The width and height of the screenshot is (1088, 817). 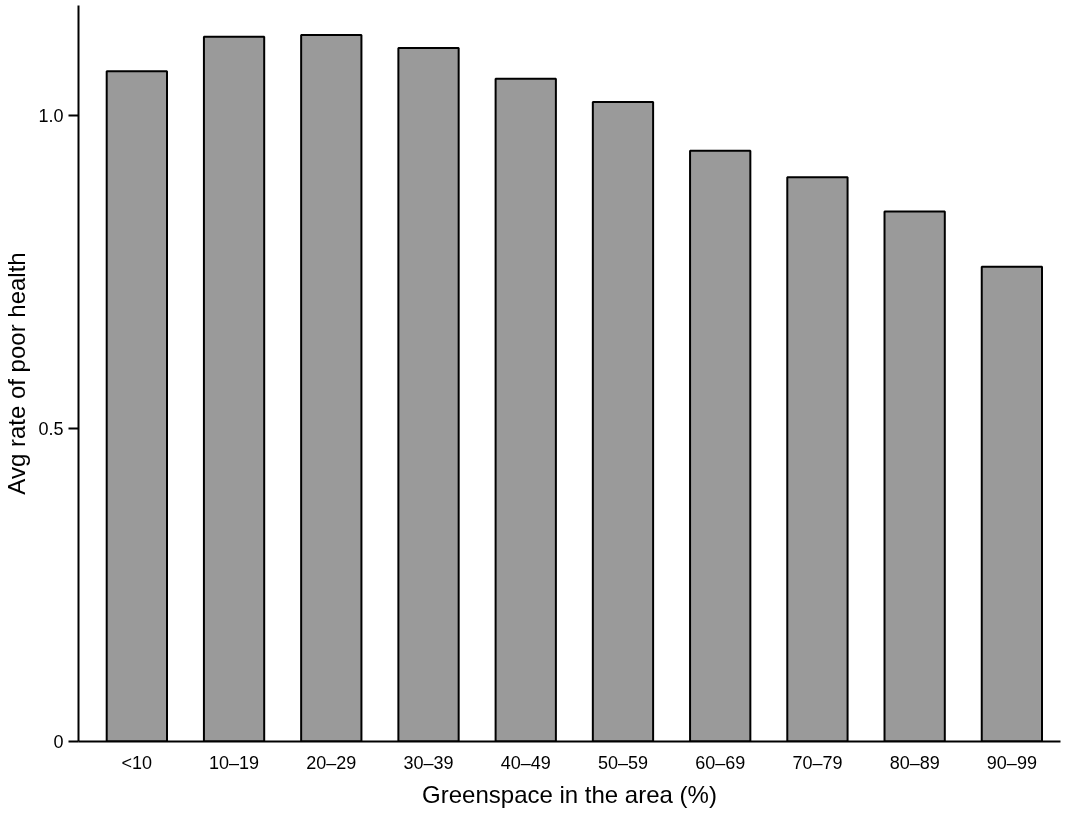 I want to click on x-tick-label: 90–99, so click(x=1011, y=762).